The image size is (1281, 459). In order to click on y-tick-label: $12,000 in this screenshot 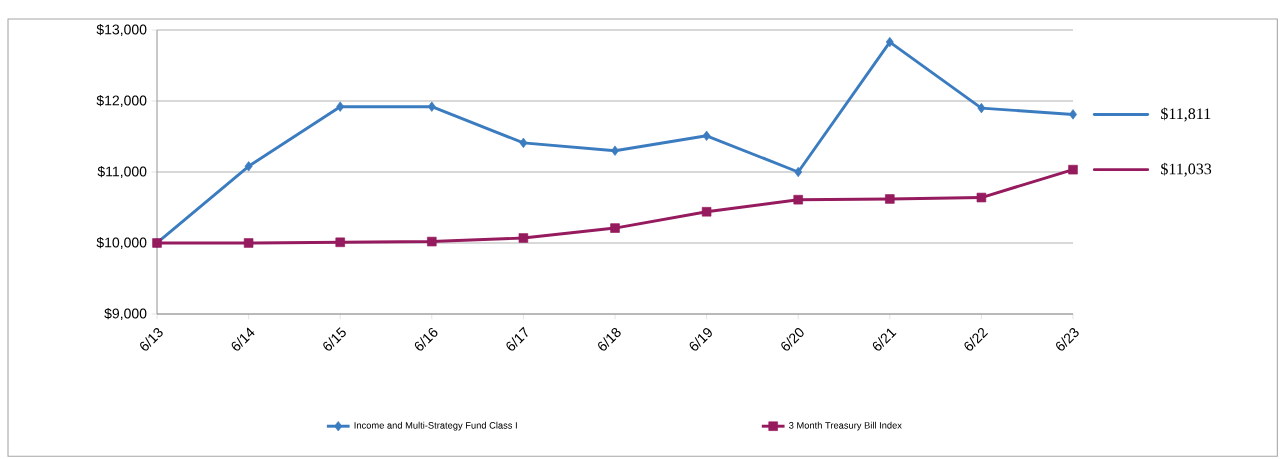, I will do `click(121, 101)`.